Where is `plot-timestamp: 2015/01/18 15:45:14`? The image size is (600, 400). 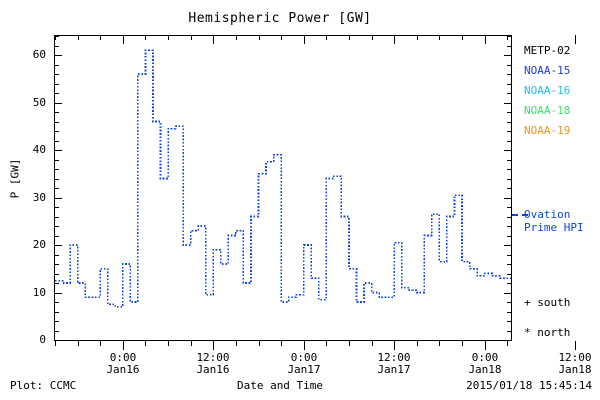
plot-timestamp: 2015/01/18 15:45:14 is located at coordinates (529, 385).